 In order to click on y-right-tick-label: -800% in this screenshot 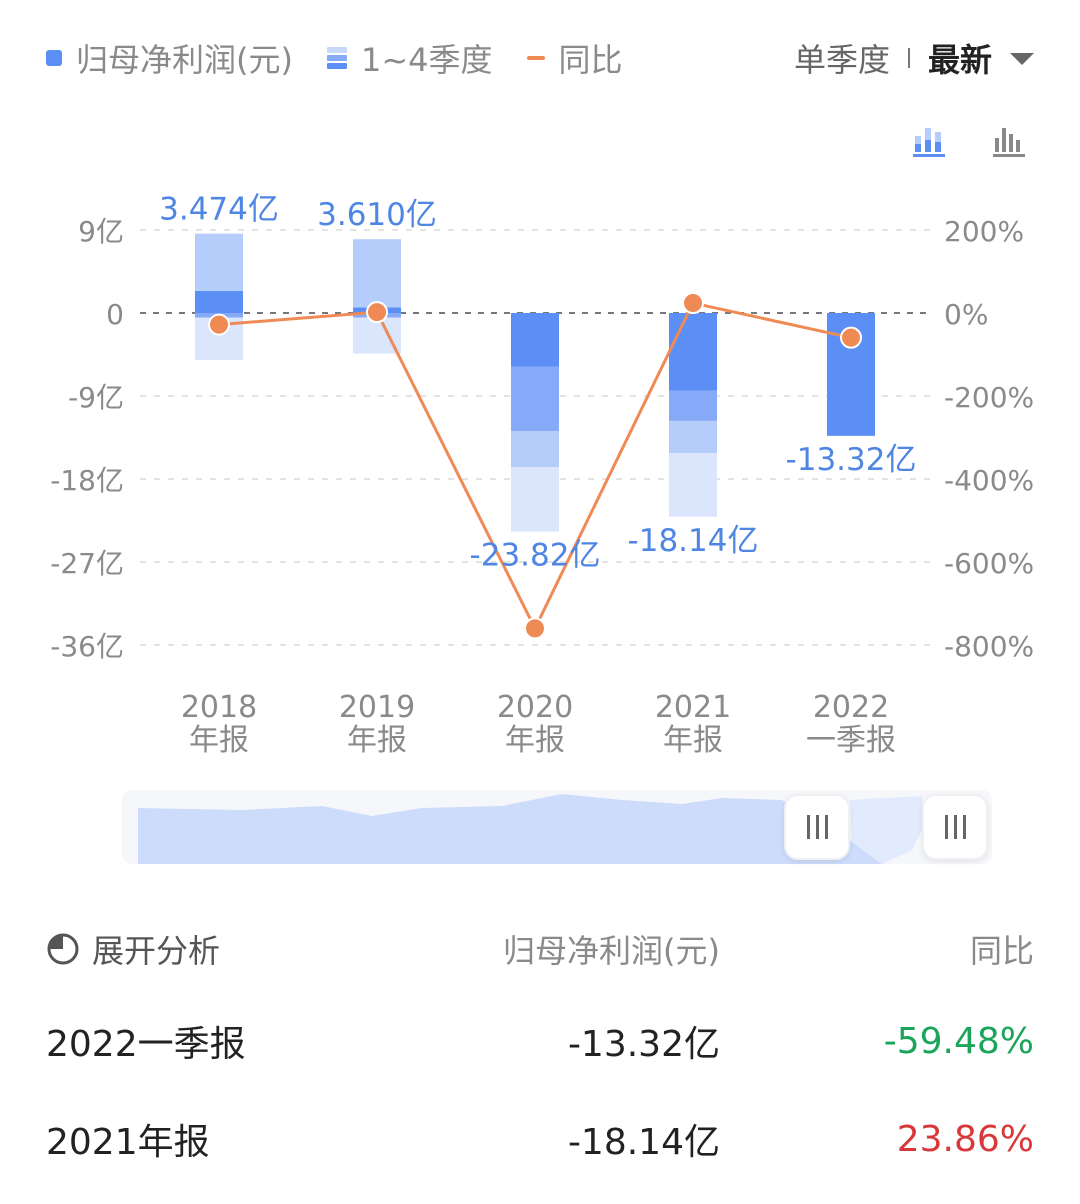, I will do `click(989, 646)`.